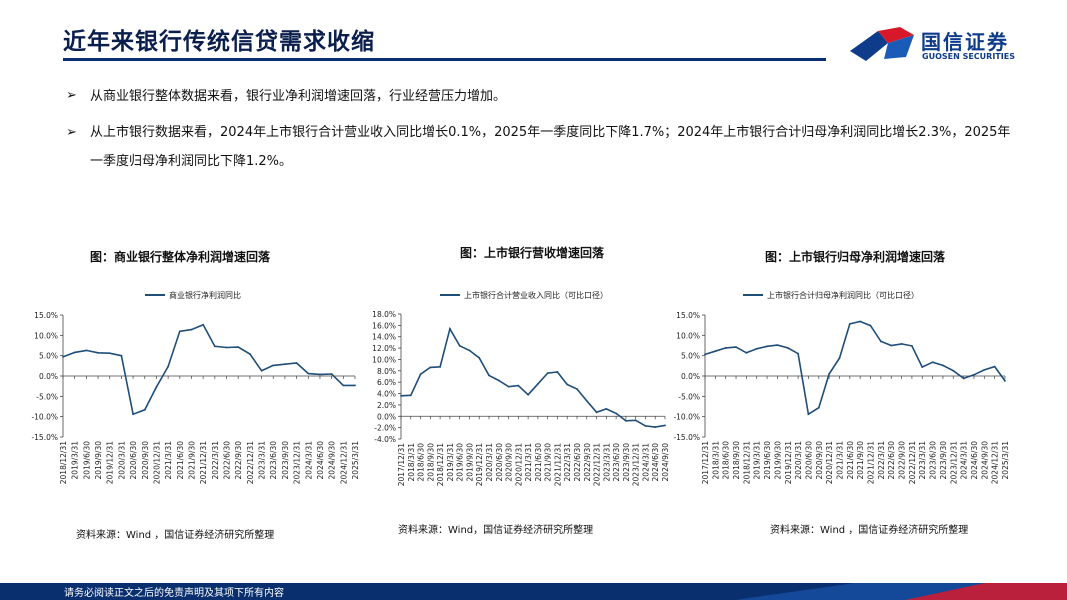 This screenshot has height=600, width=1067. I want to click on x-tick-label: 2024/12/31, so click(343, 462).